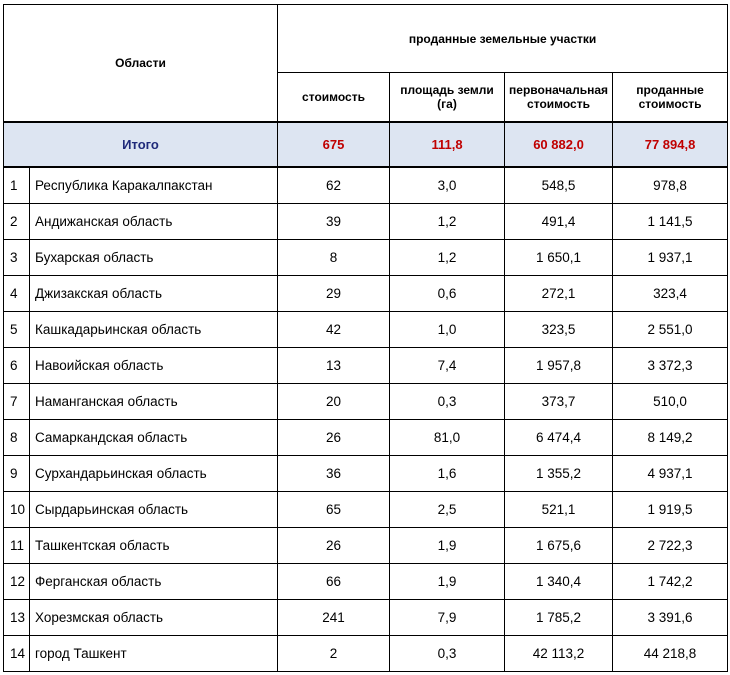 Image resolution: width=730 pixels, height=675 pixels. What do you see at coordinates (16, 653) in the screenshot?
I see `row-number: 14` at bounding box center [16, 653].